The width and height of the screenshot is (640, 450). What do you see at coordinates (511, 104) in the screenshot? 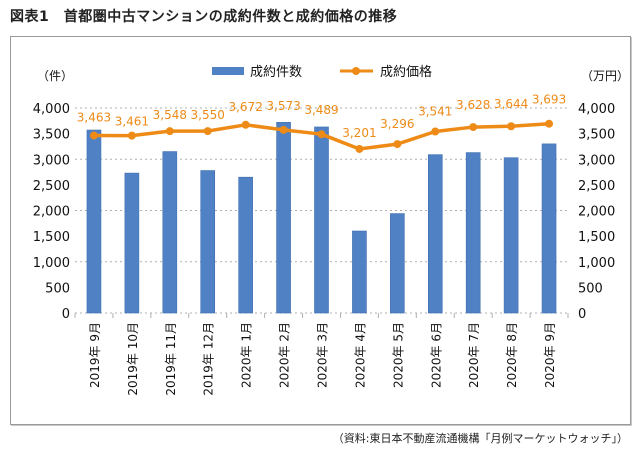
I see `price-data-label: 3,644` at bounding box center [511, 104].